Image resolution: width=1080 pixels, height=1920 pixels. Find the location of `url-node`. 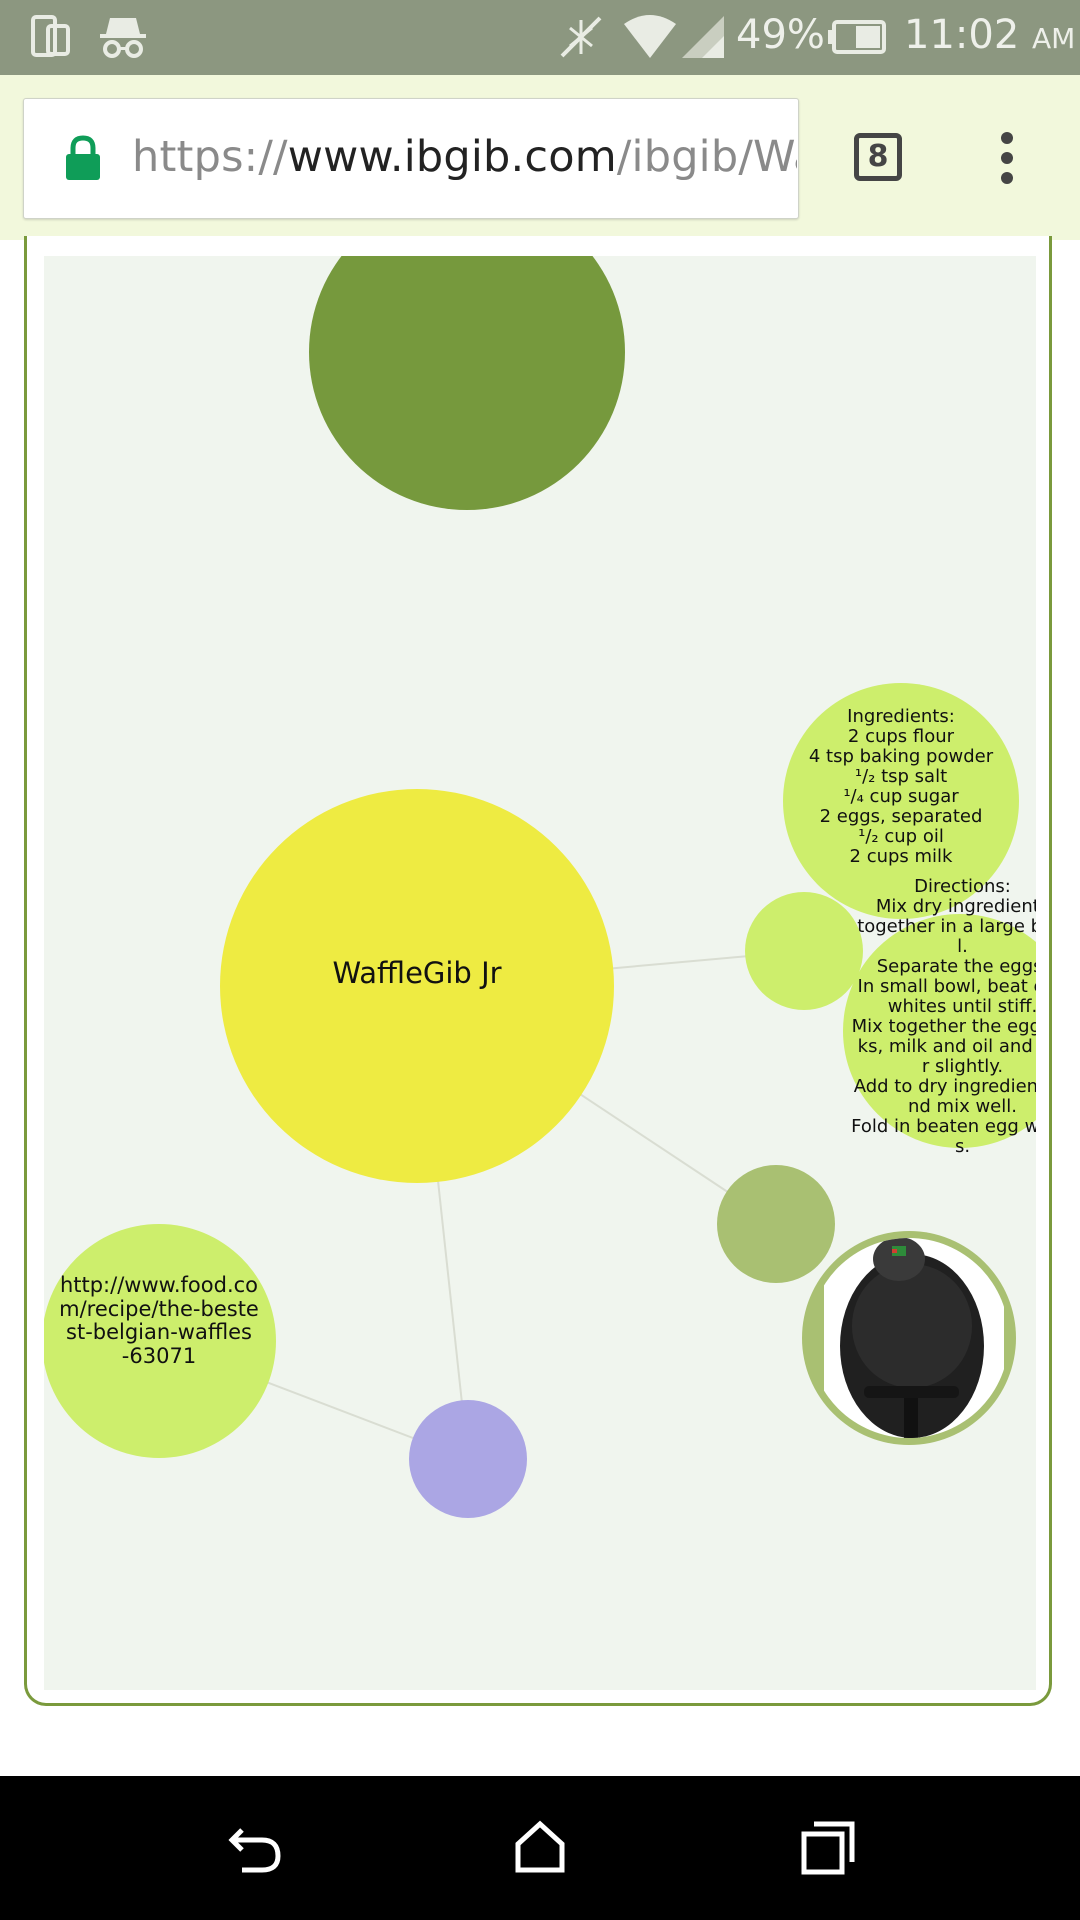

url-node is located at coordinates (160, 1341).